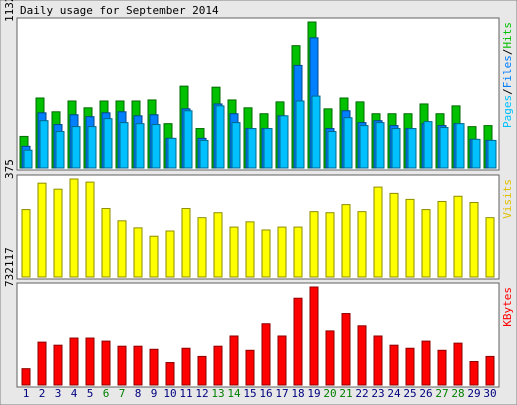 The image size is (517, 405). I want to click on legend: Pages/Files/Hits, so click(507, 75).